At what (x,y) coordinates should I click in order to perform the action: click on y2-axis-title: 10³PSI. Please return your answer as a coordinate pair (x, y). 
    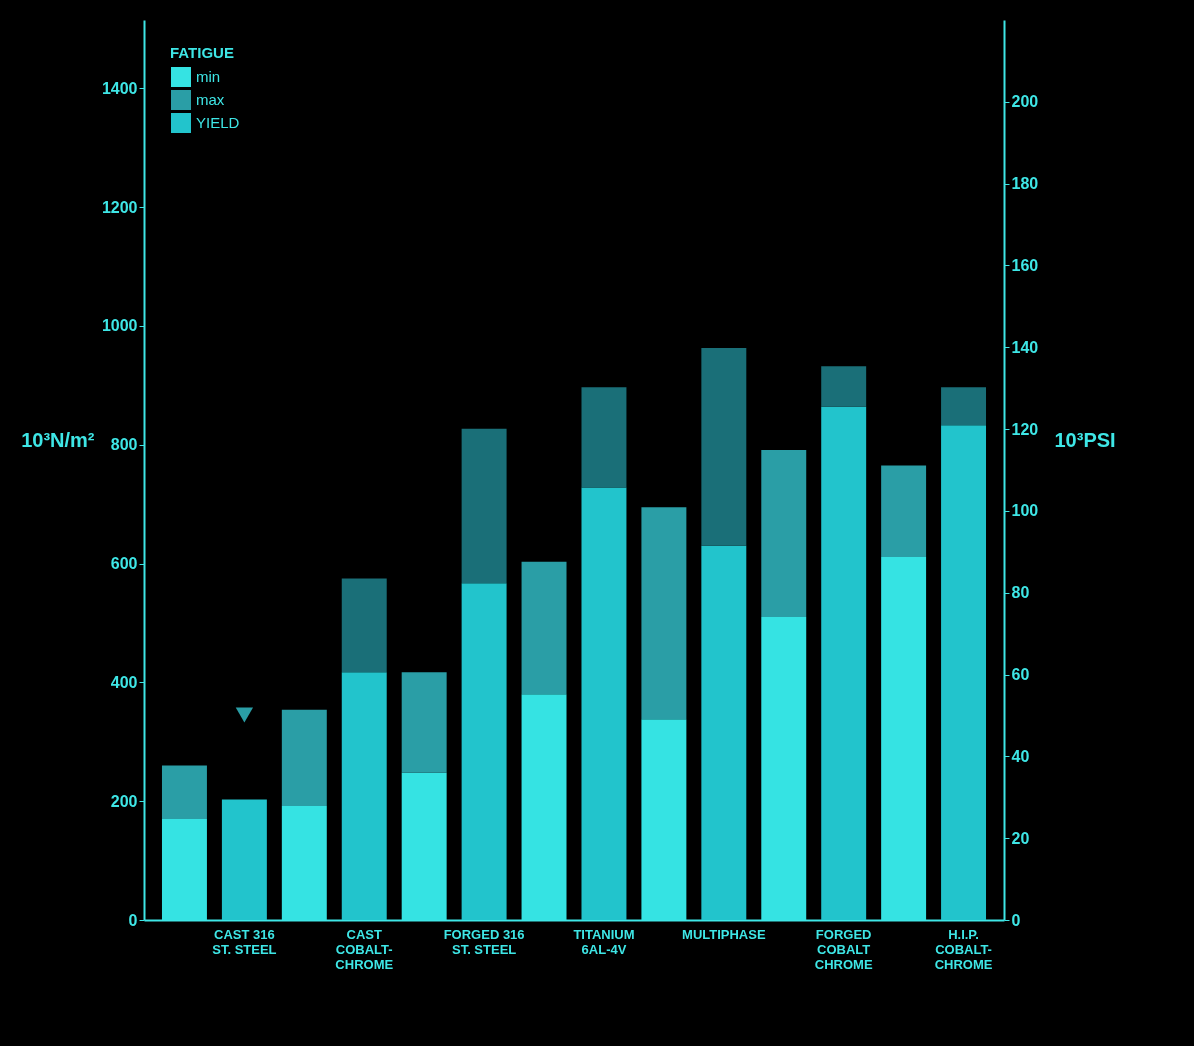
    Looking at the image, I should click on (1085, 439).